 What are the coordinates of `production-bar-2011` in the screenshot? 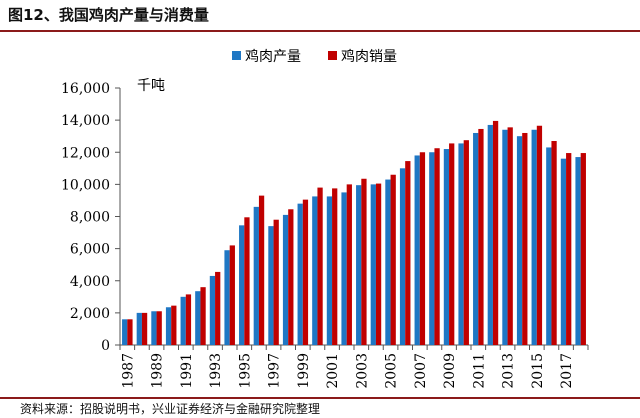 It's located at (476, 238).